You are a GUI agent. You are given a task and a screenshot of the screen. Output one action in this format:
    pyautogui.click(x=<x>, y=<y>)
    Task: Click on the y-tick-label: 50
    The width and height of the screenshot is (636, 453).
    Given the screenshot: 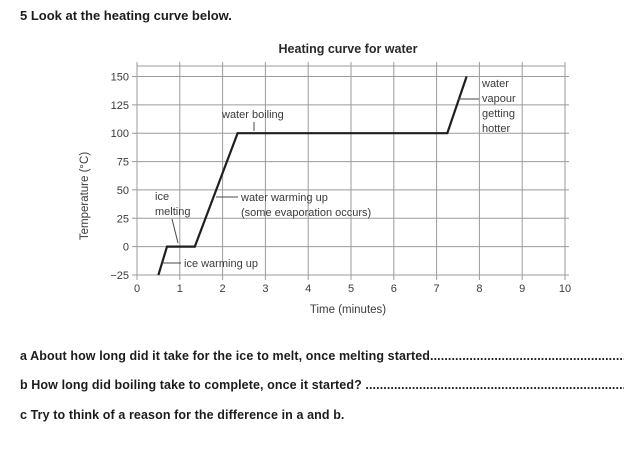 What is the action you would take?
    pyautogui.click(x=123, y=191)
    